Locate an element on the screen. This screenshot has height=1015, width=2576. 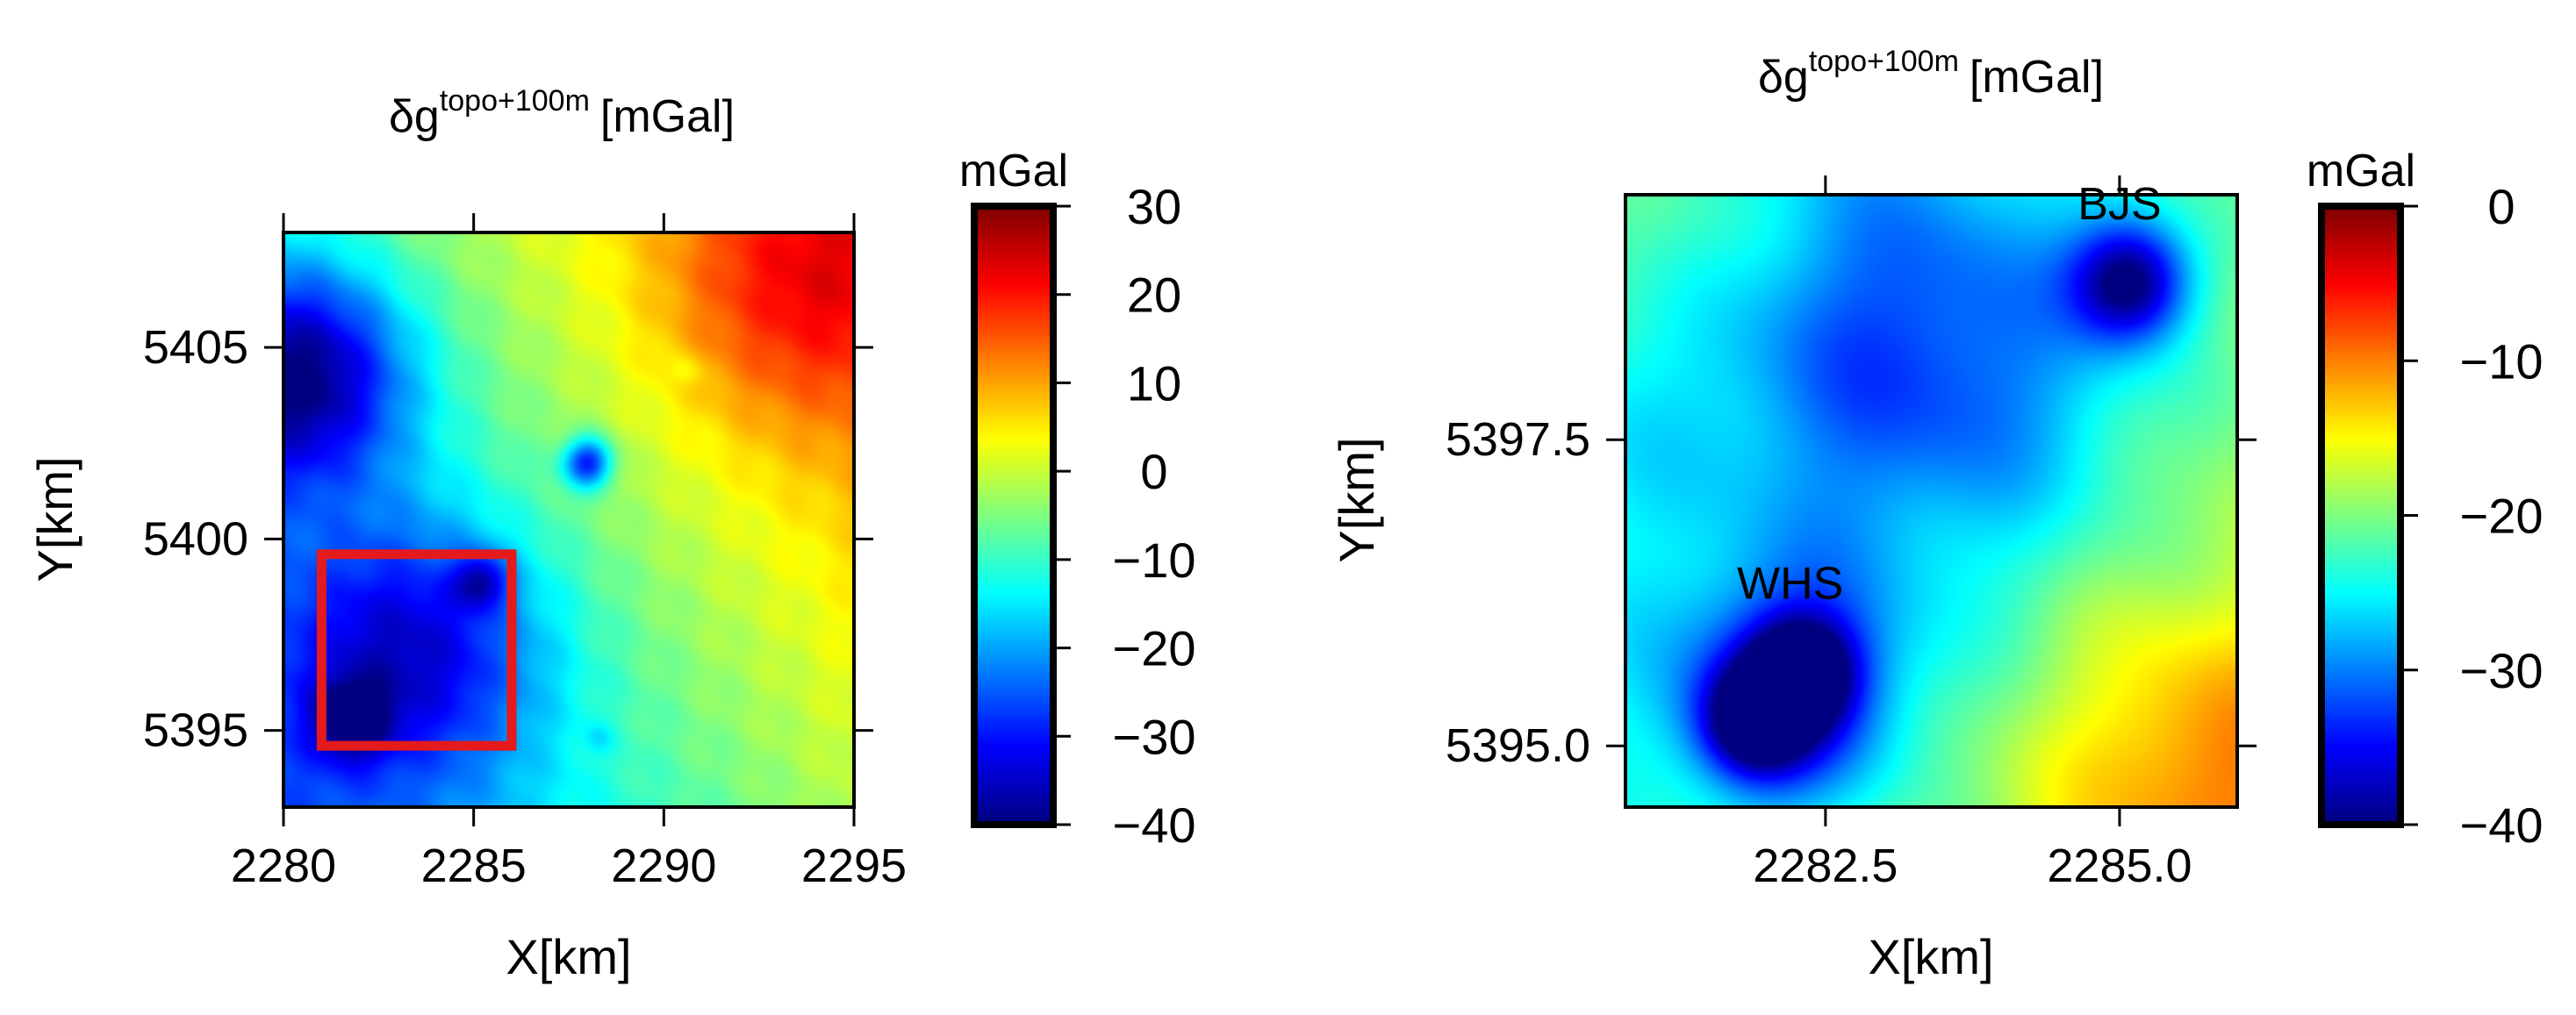
x-tick-label: 2290 is located at coordinates (663, 866).